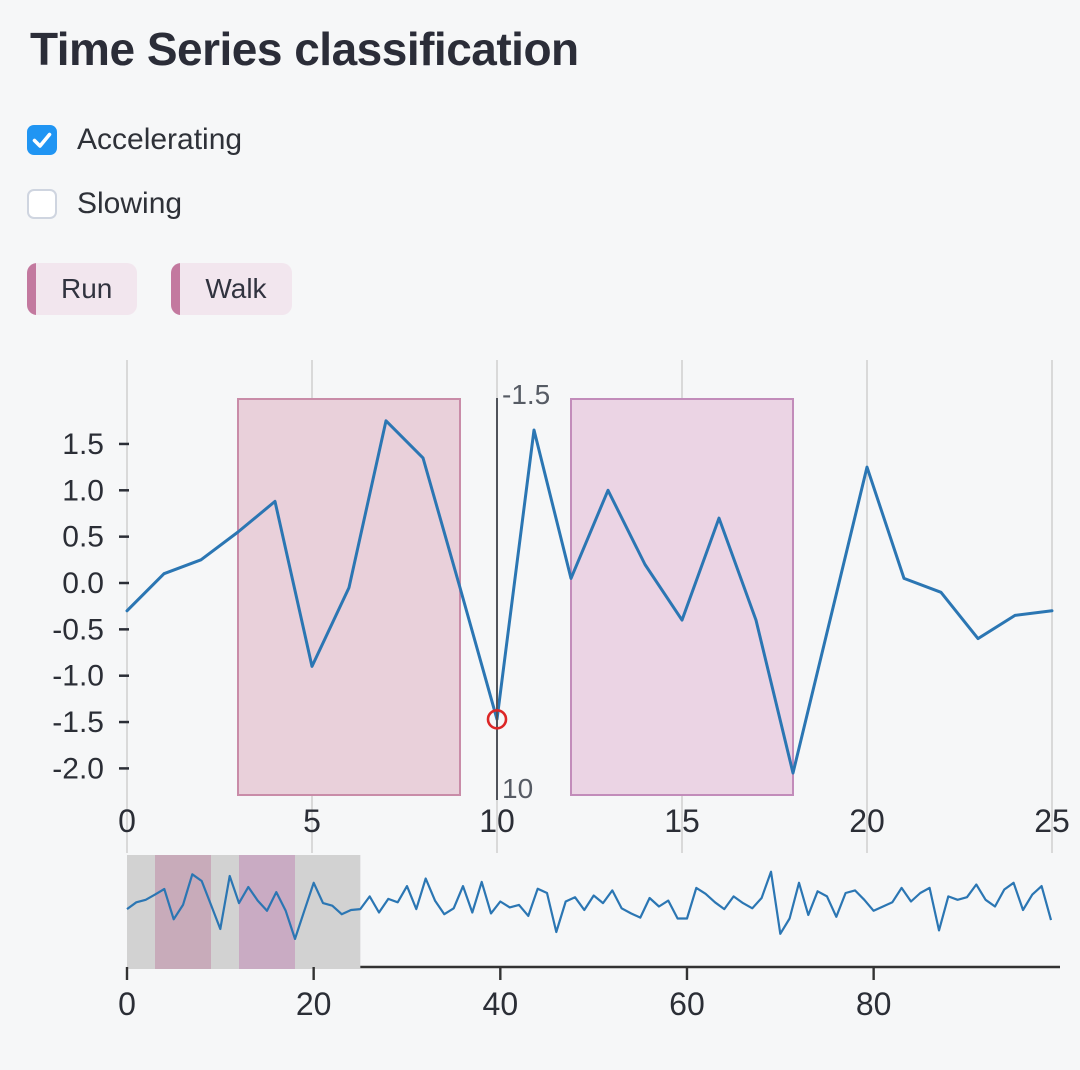 This screenshot has height=1070, width=1080. I want to click on checkbox-row-accelerating: Accelerating, so click(134, 140).